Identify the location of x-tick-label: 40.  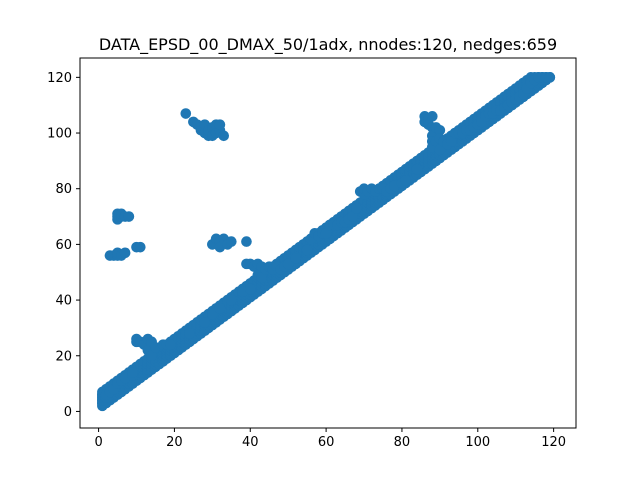
(250, 442).